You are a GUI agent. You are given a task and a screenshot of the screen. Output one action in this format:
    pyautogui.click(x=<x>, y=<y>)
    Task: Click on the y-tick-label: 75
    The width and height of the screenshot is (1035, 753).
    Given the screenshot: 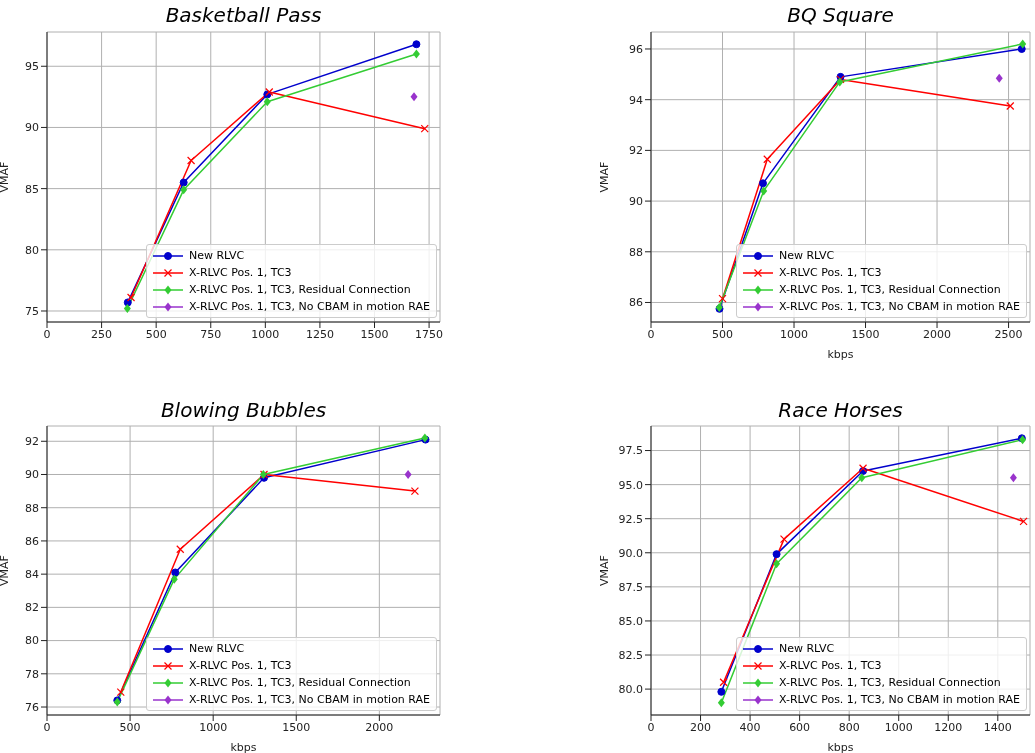 What is the action you would take?
    pyautogui.click(x=32, y=311)
    